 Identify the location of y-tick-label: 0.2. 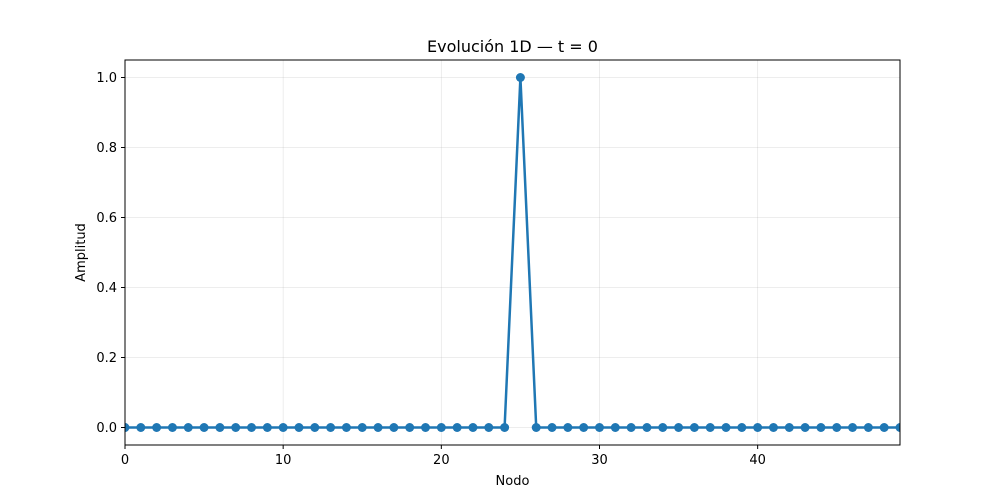
(106, 358).